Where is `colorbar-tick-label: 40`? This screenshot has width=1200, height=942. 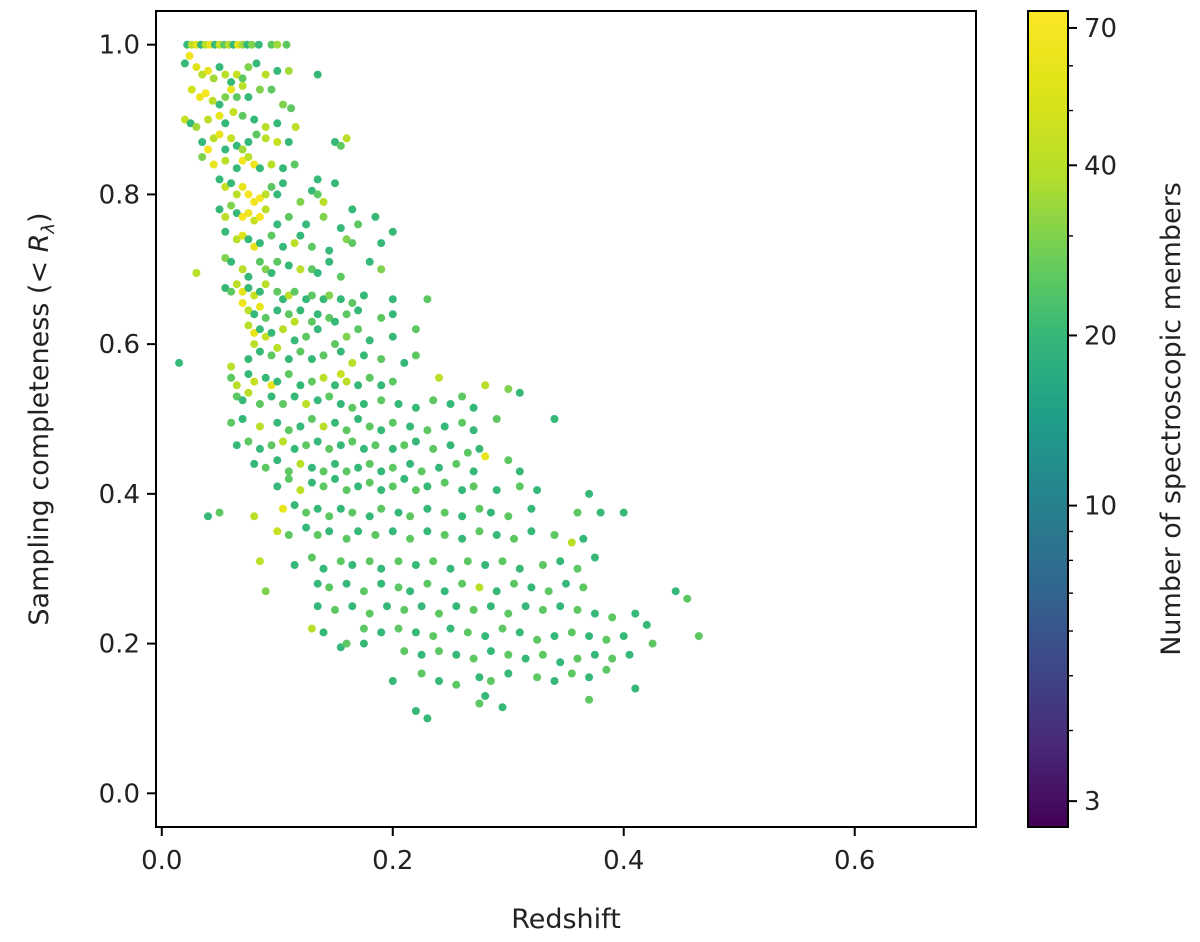
colorbar-tick-label: 40 is located at coordinates (1100, 166).